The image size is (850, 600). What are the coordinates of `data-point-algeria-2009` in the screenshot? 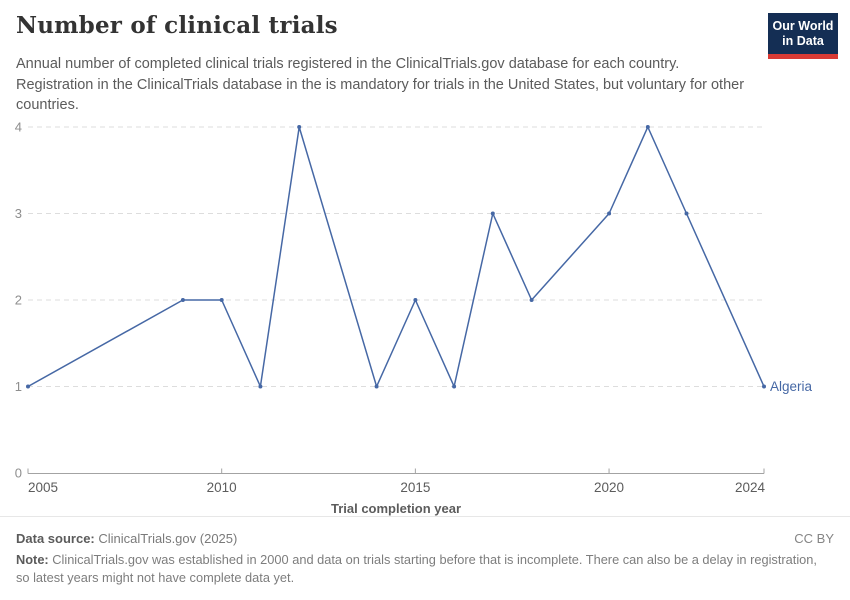 It's located at (182, 300).